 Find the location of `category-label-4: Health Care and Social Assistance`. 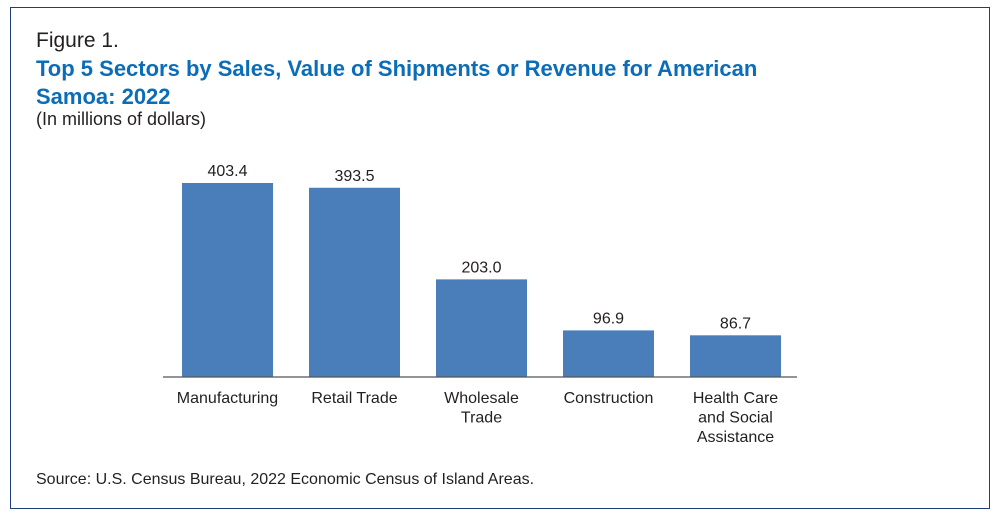

category-label-4: Health Care and Social Assistance is located at coordinates (735, 418).